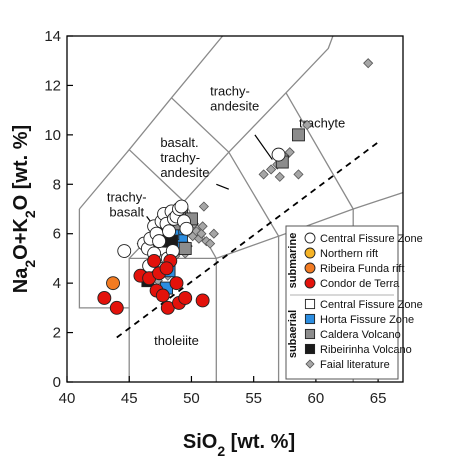 The height and width of the screenshot is (456, 474). Describe the element at coordinates (293, 334) in the screenshot. I see `legend-group-label: subaerial` at that location.